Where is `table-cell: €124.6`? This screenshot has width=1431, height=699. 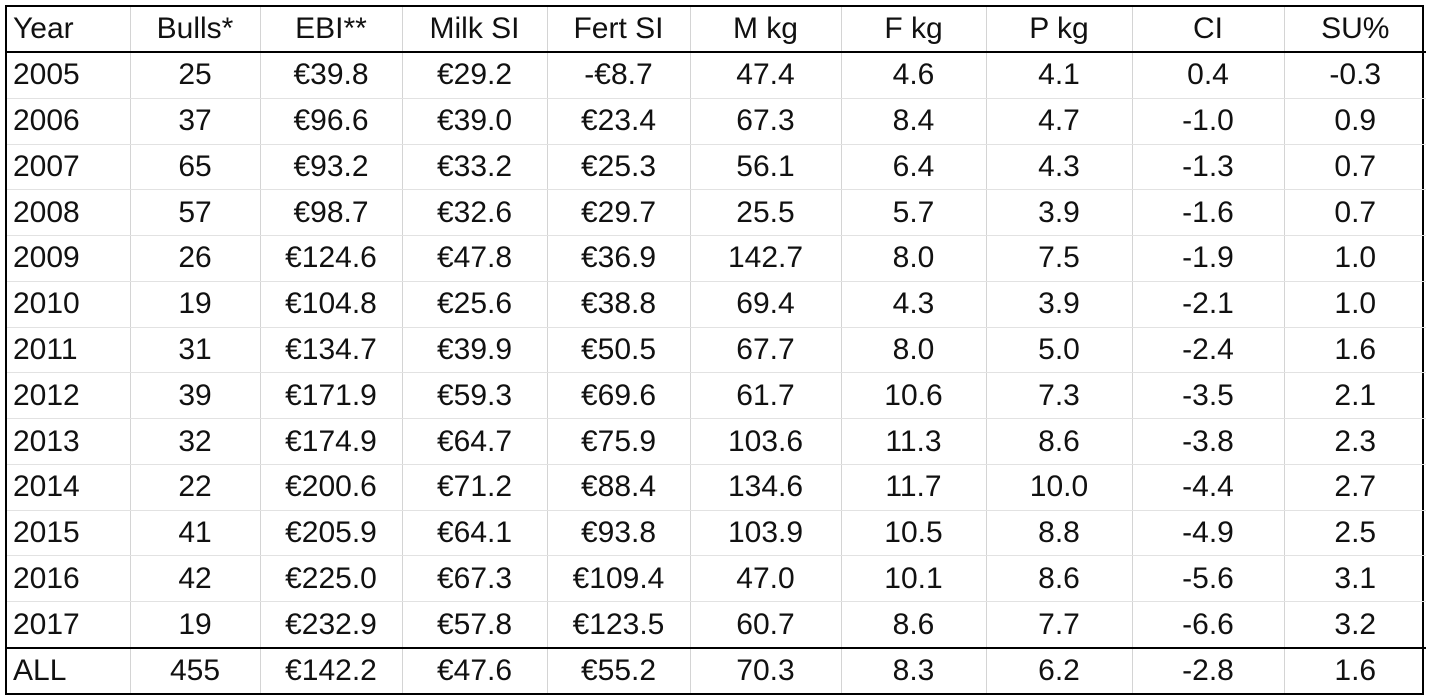
table-cell: €124.6 is located at coordinates (331, 258).